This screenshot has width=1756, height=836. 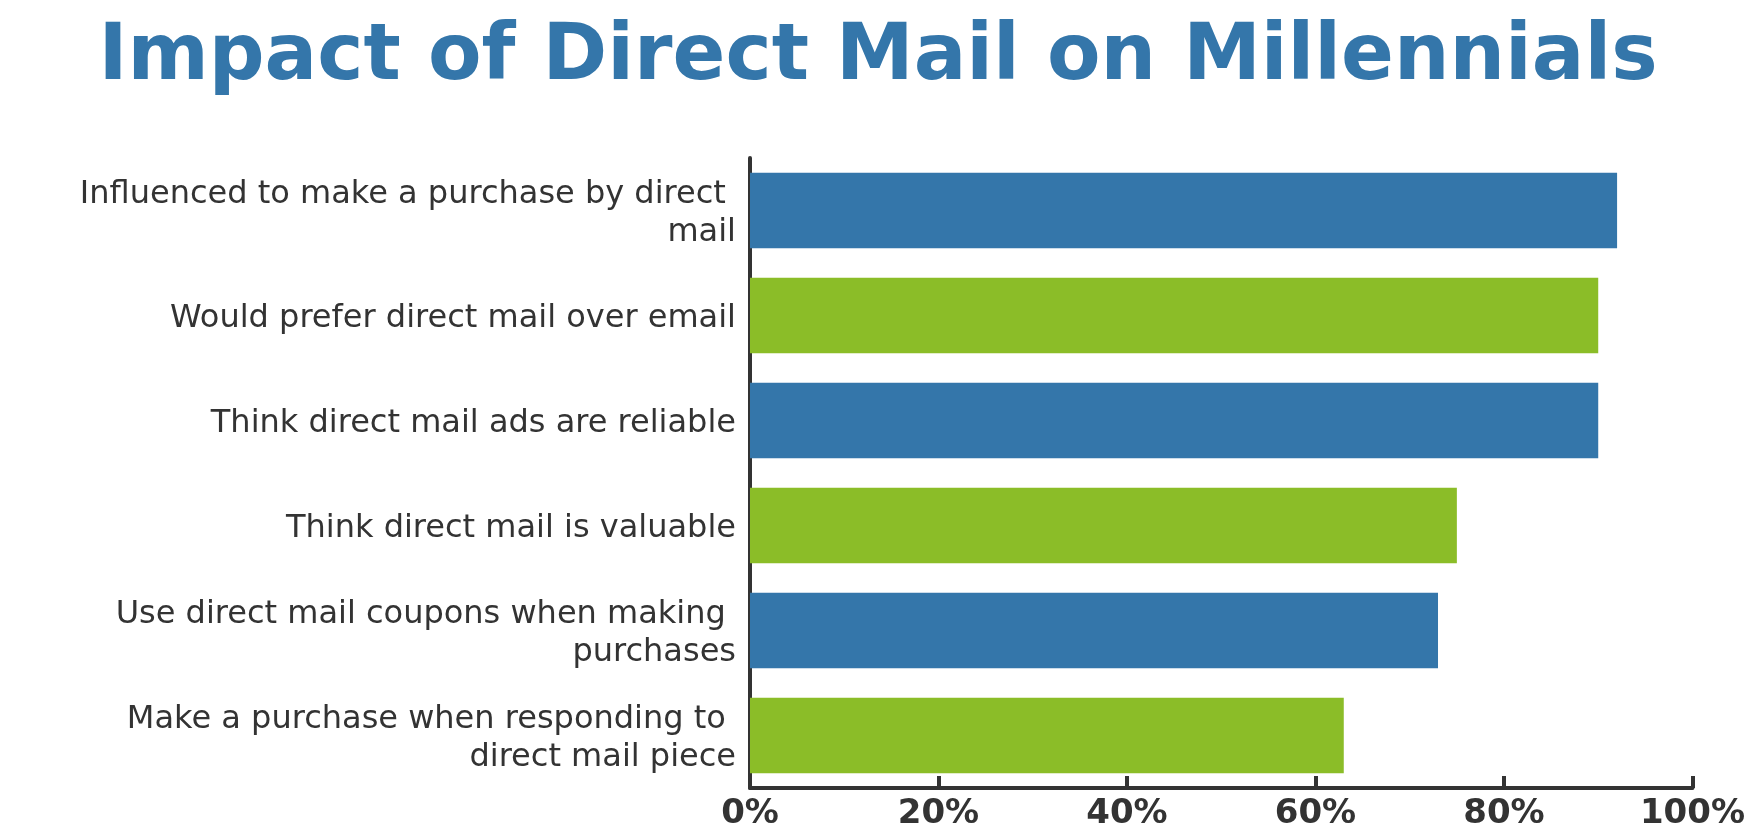 What do you see at coordinates (510, 525) in the screenshot?
I see `y-tick-label: Think direct mail is valuable` at bounding box center [510, 525].